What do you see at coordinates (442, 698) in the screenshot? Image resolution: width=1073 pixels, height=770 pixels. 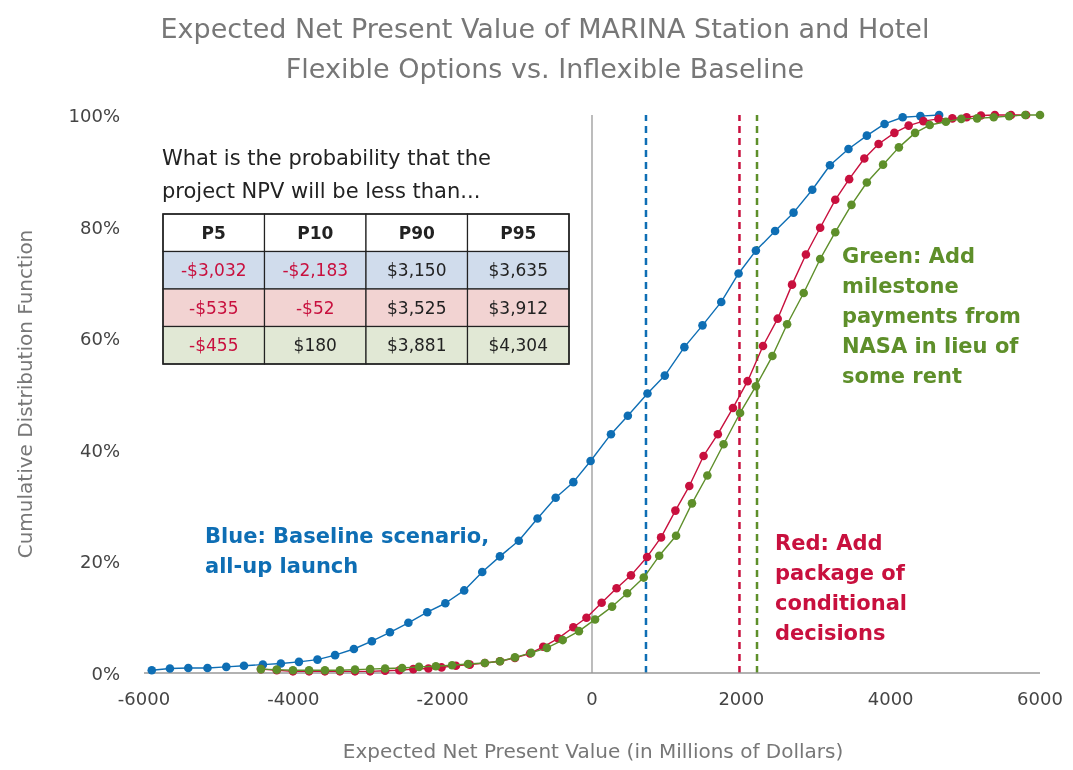 I see `x-tick-label: -2000` at bounding box center [442, 698].